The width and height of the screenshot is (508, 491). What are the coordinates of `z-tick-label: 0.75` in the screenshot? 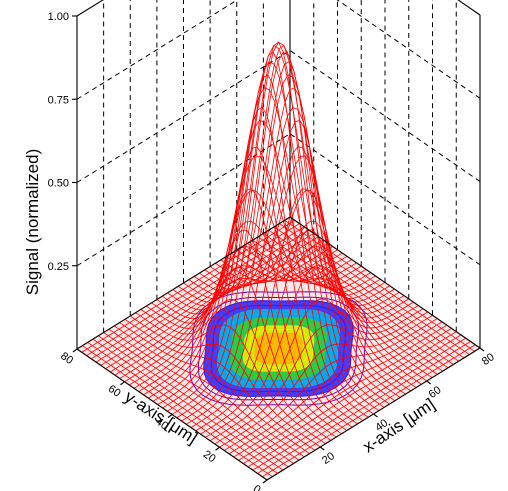 It's located at (58, 100).